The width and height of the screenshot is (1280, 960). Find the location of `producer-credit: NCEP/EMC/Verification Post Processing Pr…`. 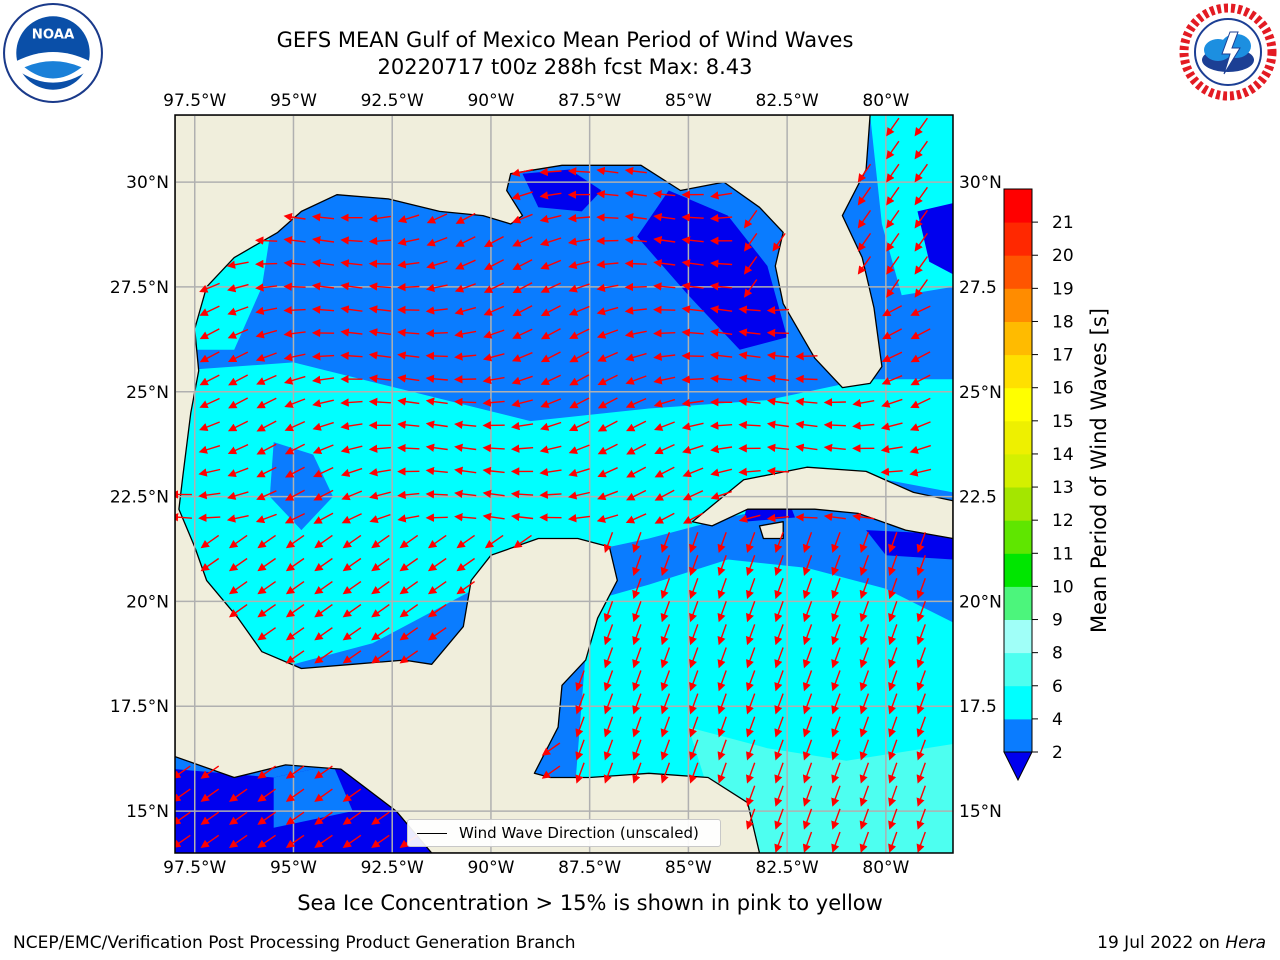

producer-credit: NCEP/EMC/Verification Post Processing Pr… is located at coordinates (294, 943).